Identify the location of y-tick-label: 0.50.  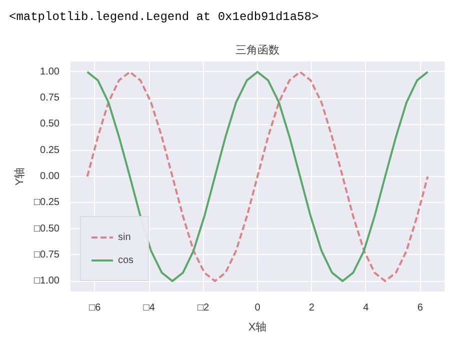
(50, 124).